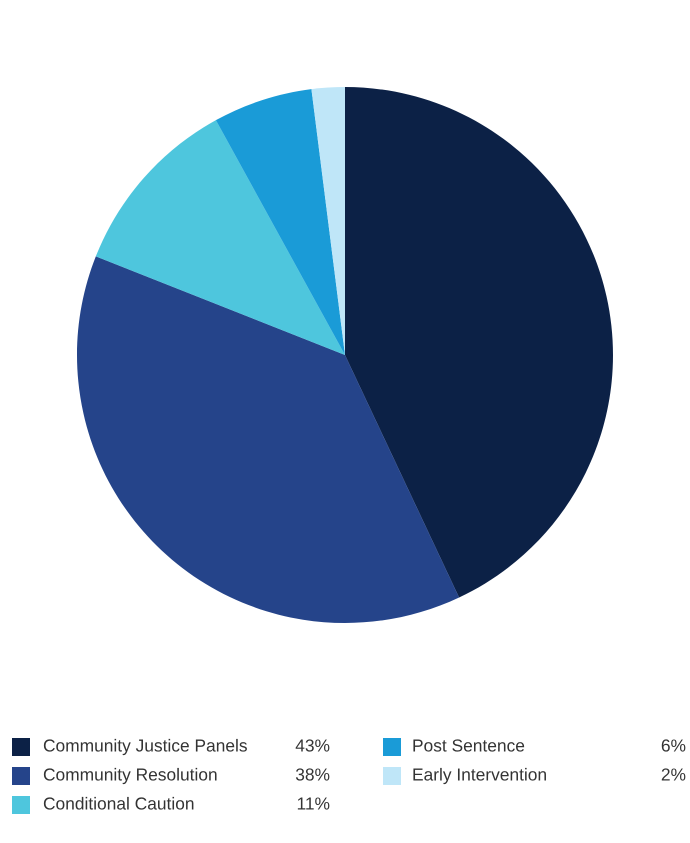 This screenshot has width=690, height=843. What do you see at coordinates (313, 774) in the screenshot?
I see `data-label: 38%` at bounding box center [313, 774].